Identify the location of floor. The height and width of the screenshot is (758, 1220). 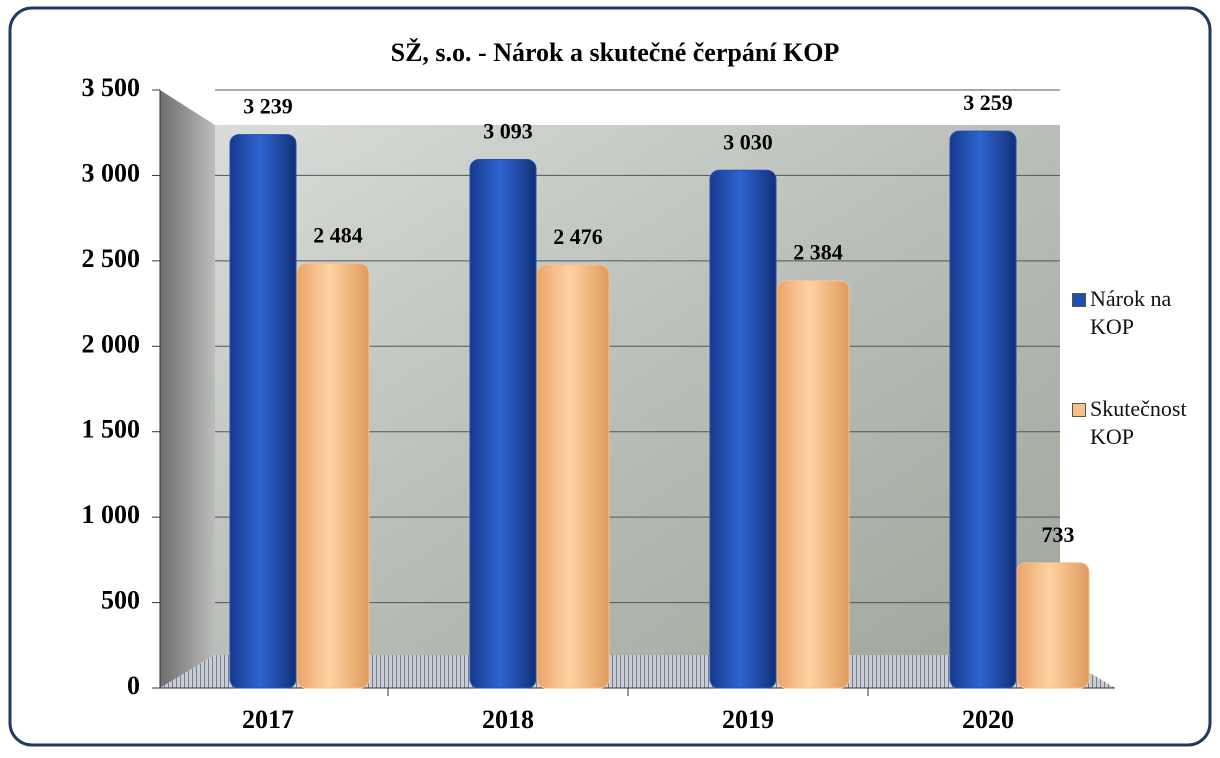
(637, 671).